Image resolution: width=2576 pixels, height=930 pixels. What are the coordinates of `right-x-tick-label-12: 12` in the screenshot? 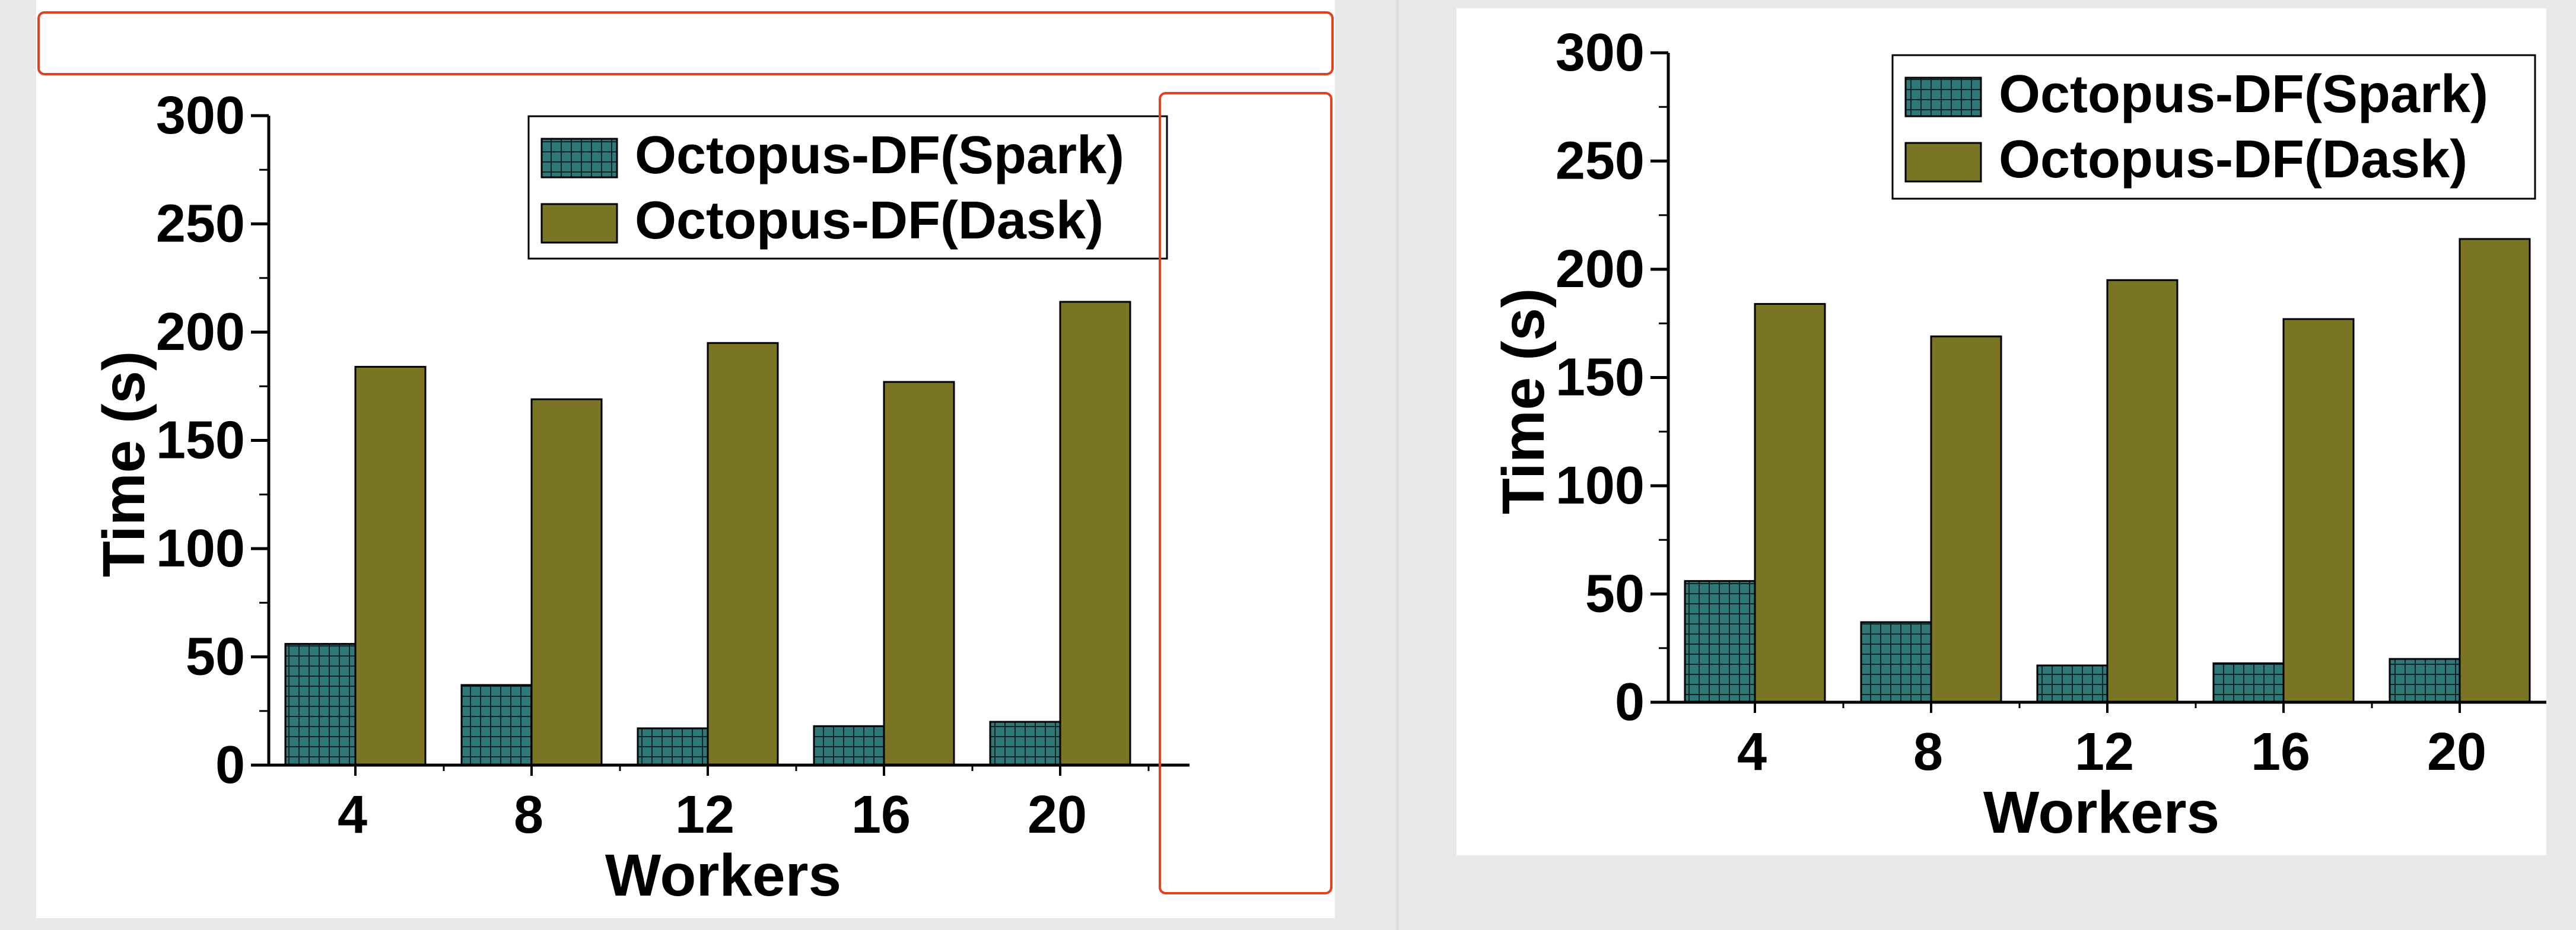 It's located at (2104, 752).